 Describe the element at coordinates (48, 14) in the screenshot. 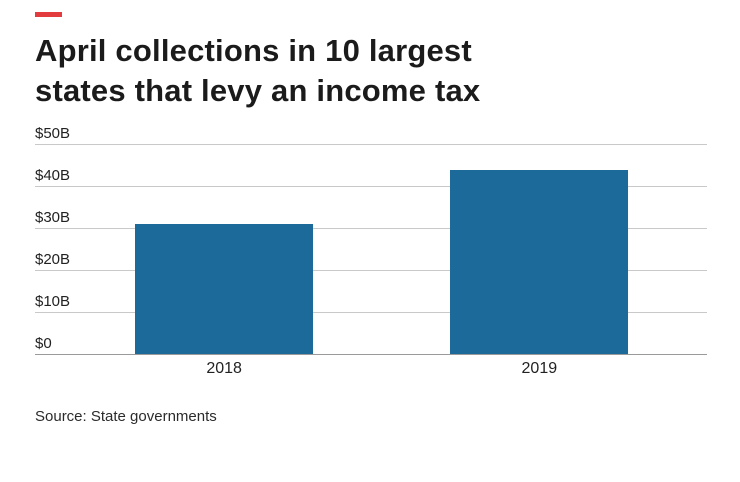

I see `brand-dash` at that location.